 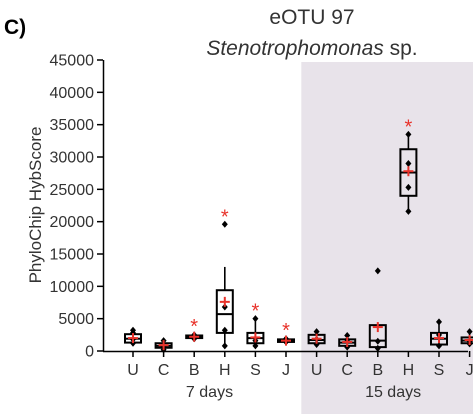 I want to click on box-b-15d, so click(x=377, y=309).